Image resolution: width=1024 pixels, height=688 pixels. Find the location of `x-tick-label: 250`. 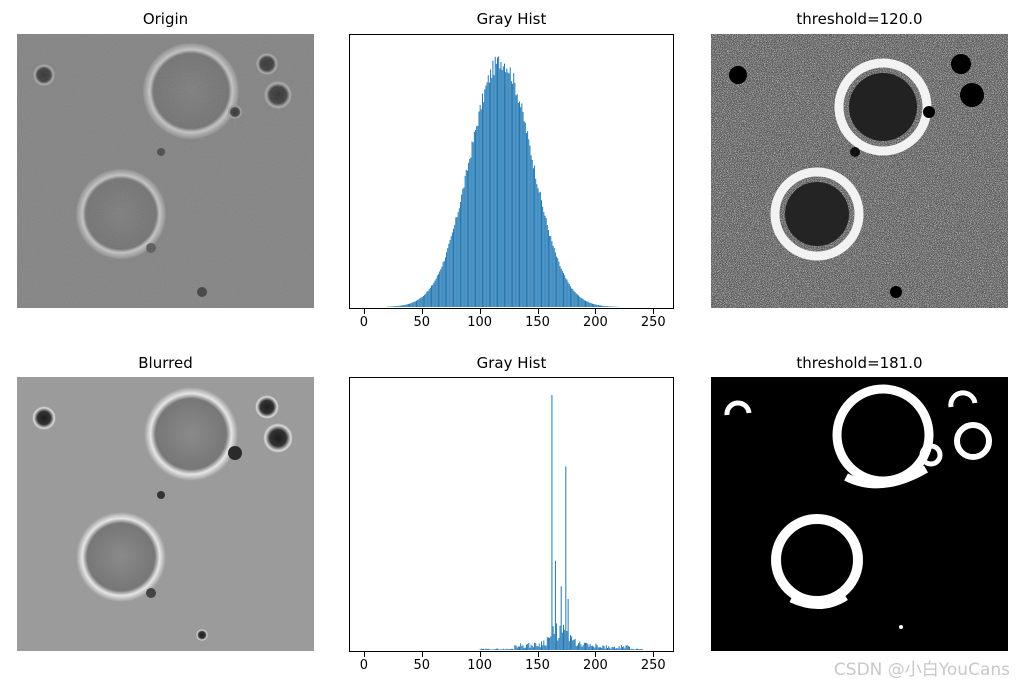

x-tick-label: 250 is located at coordinates (653, 322).